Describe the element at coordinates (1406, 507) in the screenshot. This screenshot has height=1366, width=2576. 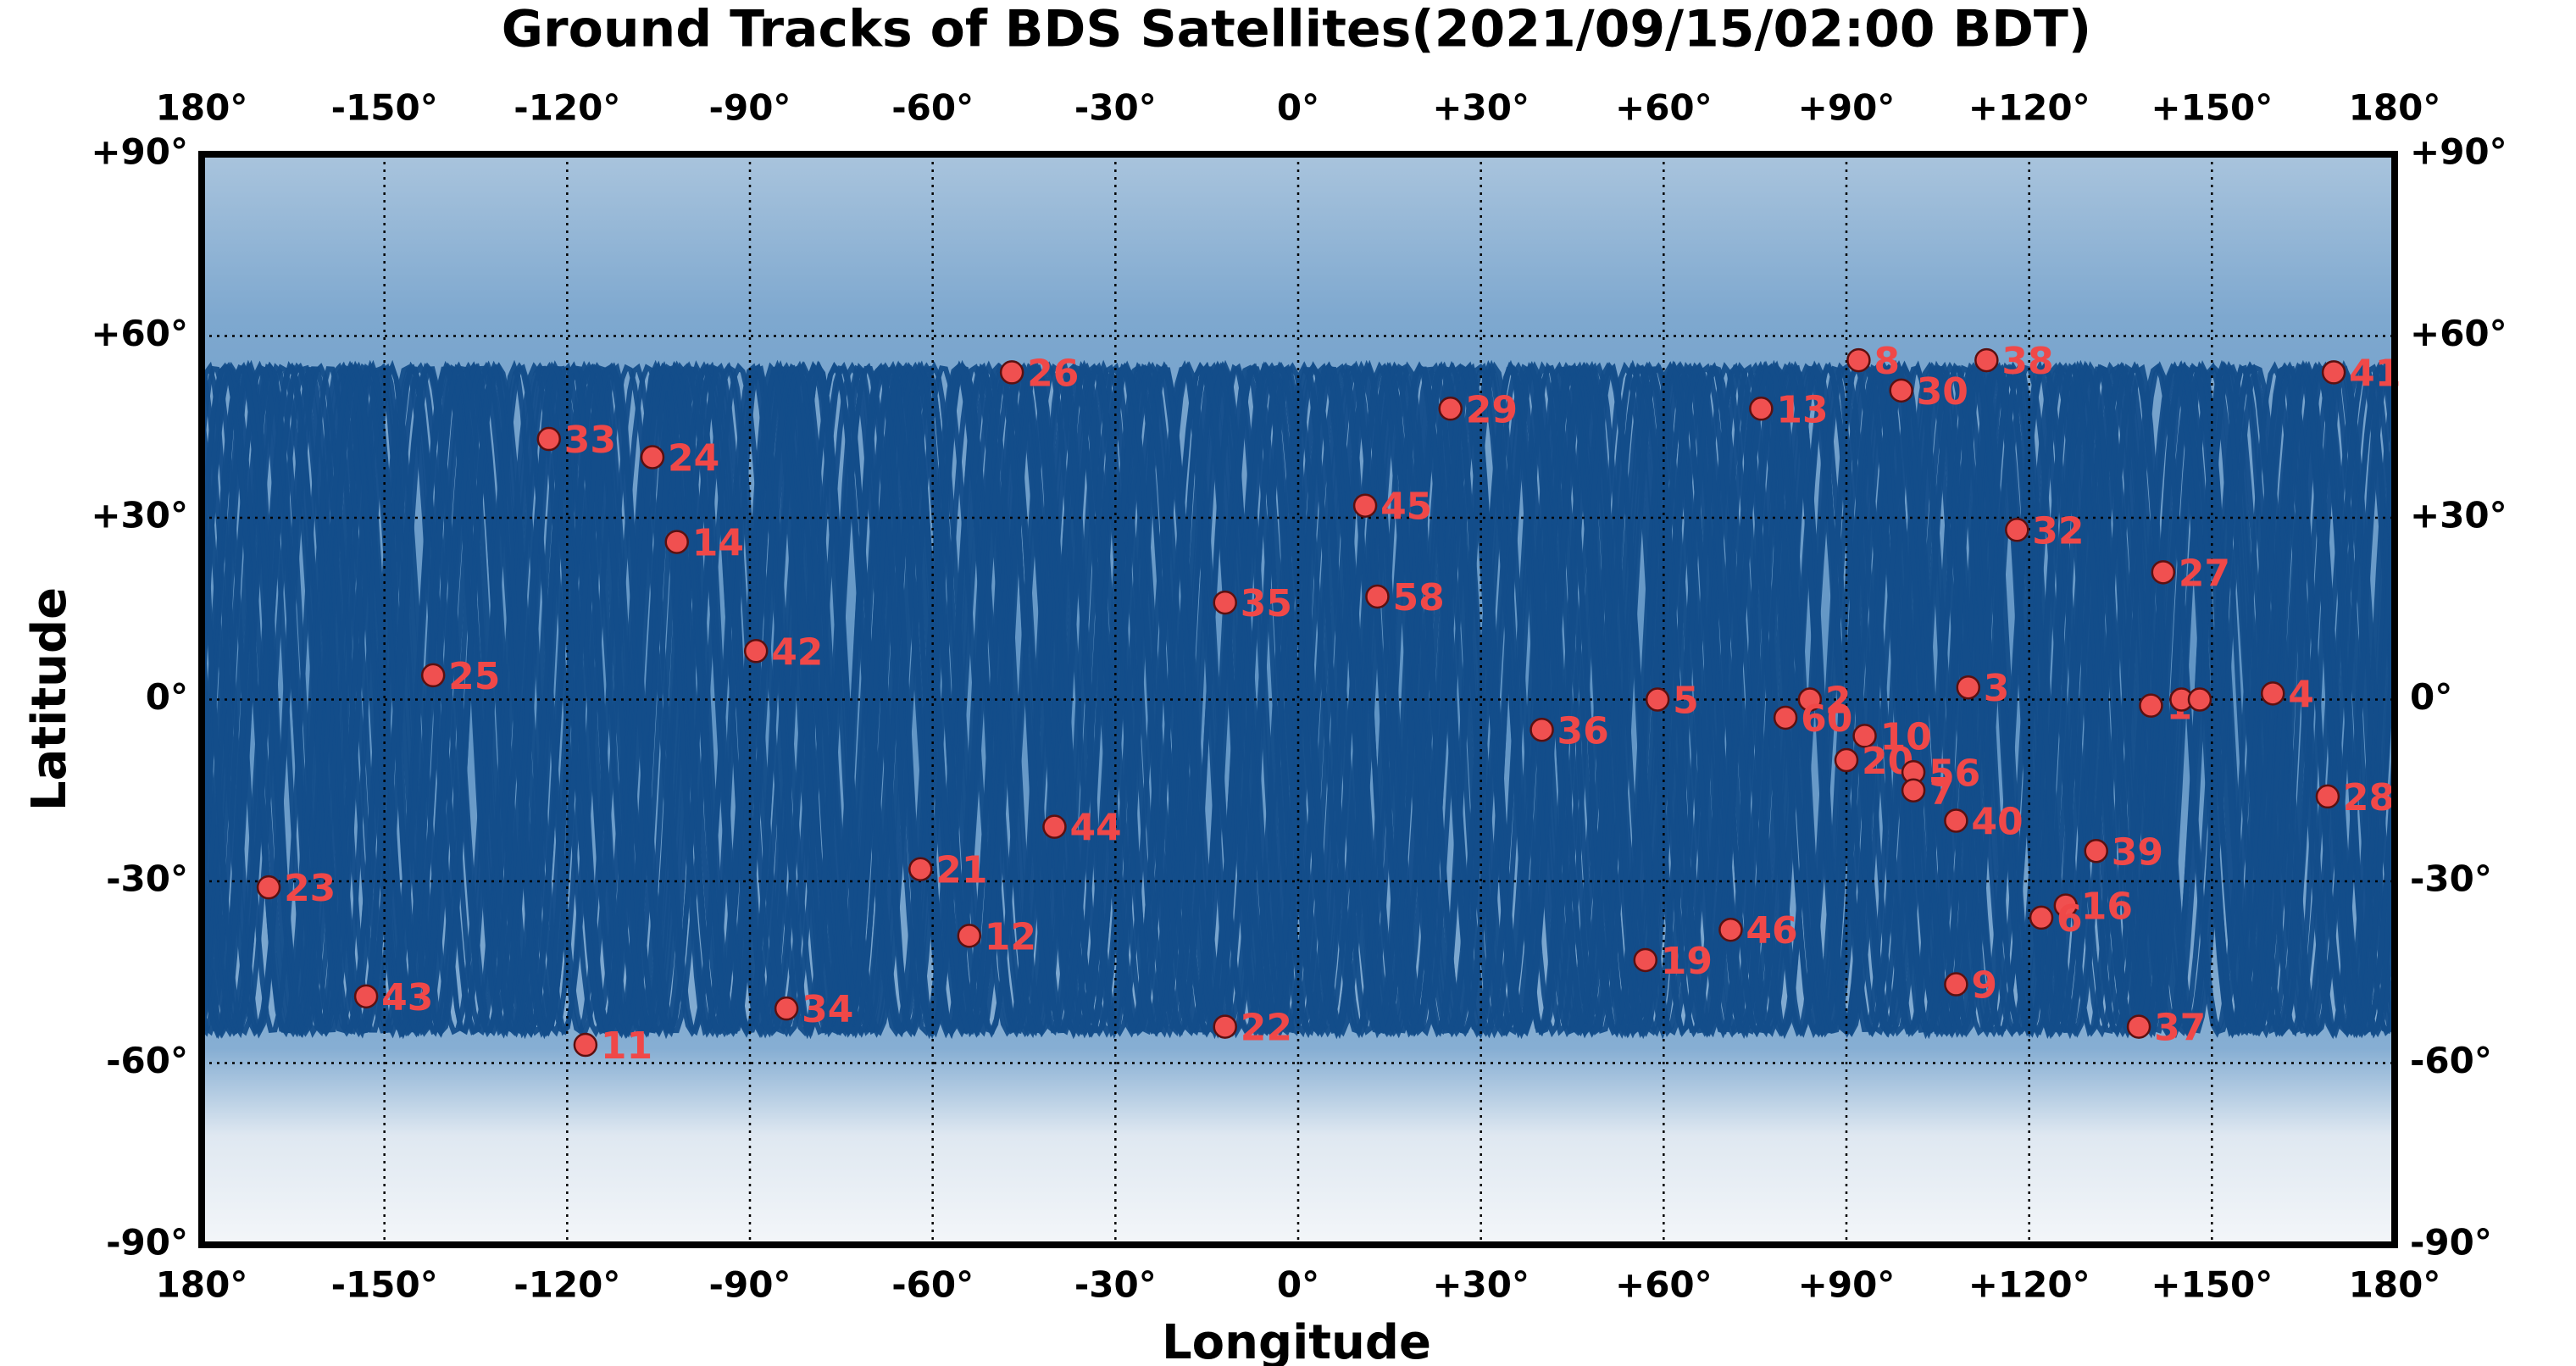
I see `satellite-label: 45` at that location.